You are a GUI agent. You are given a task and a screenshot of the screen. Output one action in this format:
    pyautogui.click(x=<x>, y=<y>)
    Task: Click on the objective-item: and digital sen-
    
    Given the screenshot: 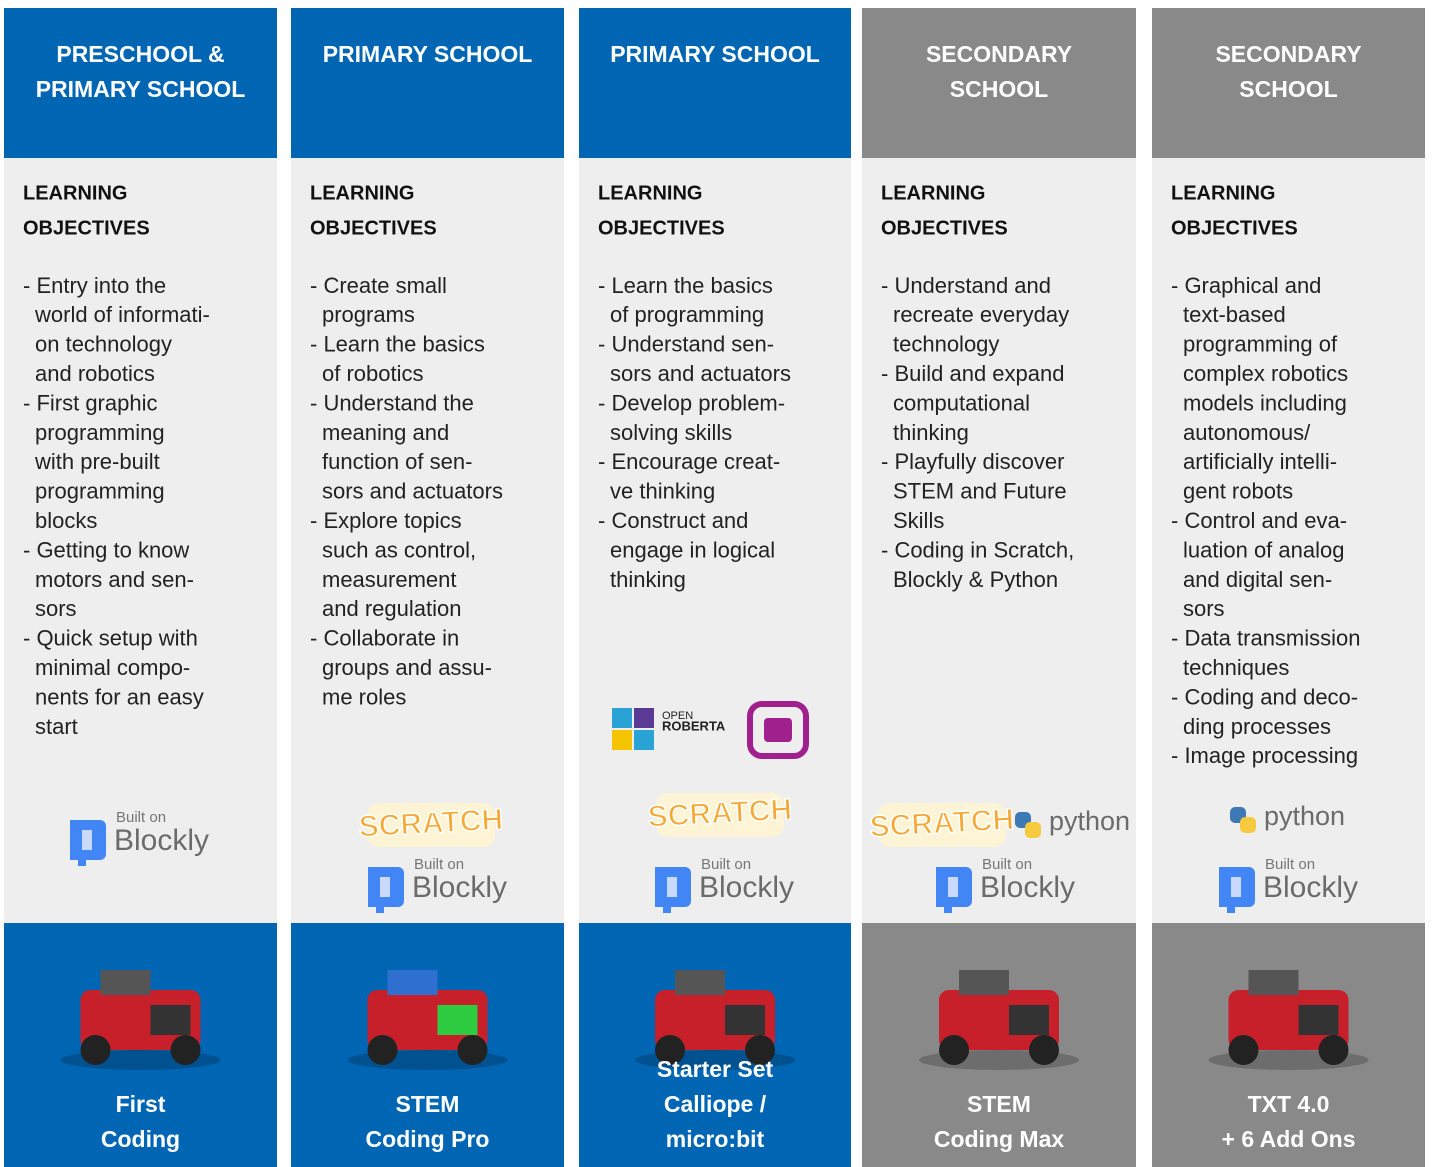 What is the action you would take?
    pyautogui.click(x=1257, y=579)
    